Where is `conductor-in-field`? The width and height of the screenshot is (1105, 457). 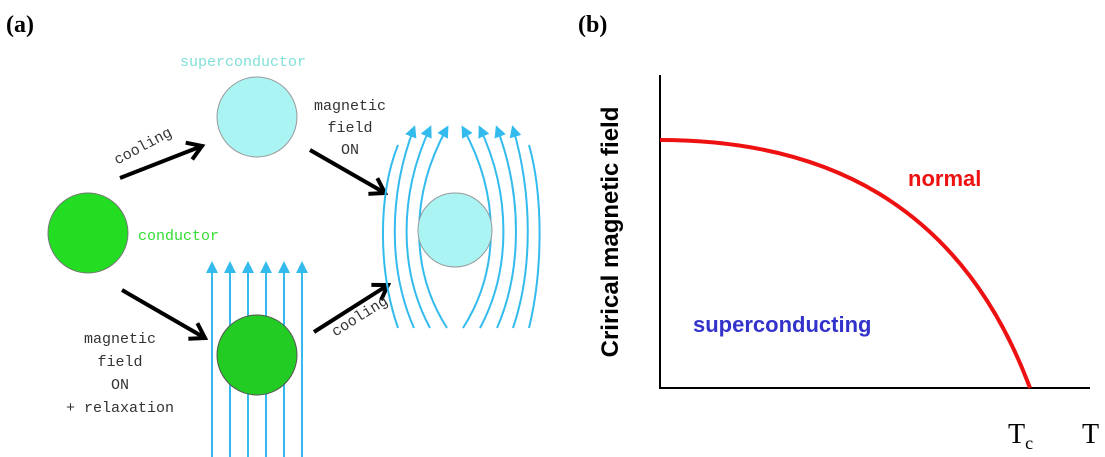
conductor-in-field is located at coordinates (257, 355).